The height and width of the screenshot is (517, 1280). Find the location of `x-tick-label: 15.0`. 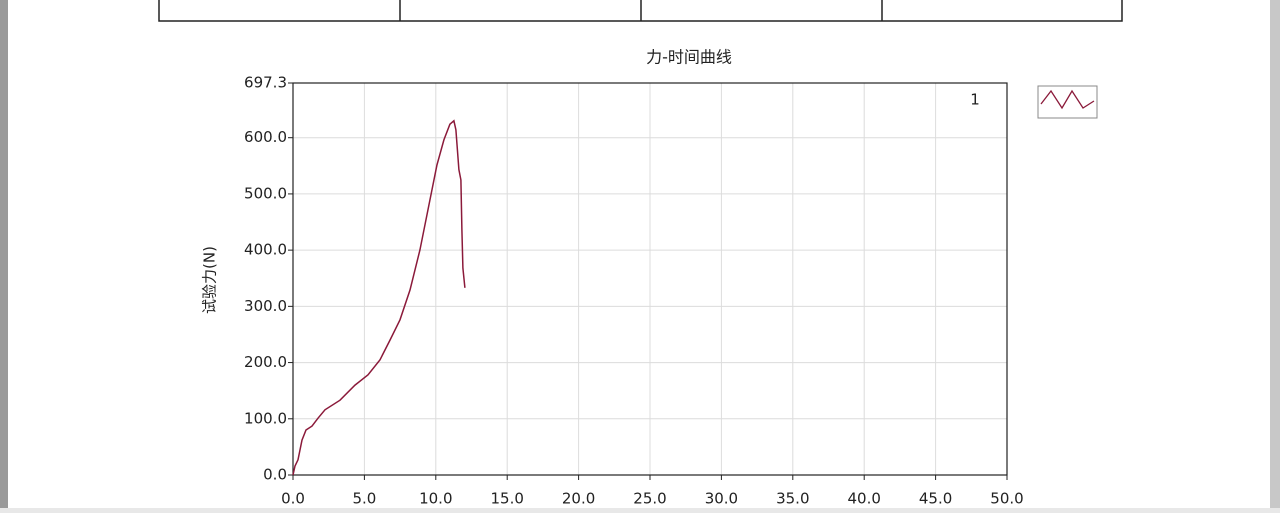

x-tick-label: 15.0 is located at coordinates (506, 499).